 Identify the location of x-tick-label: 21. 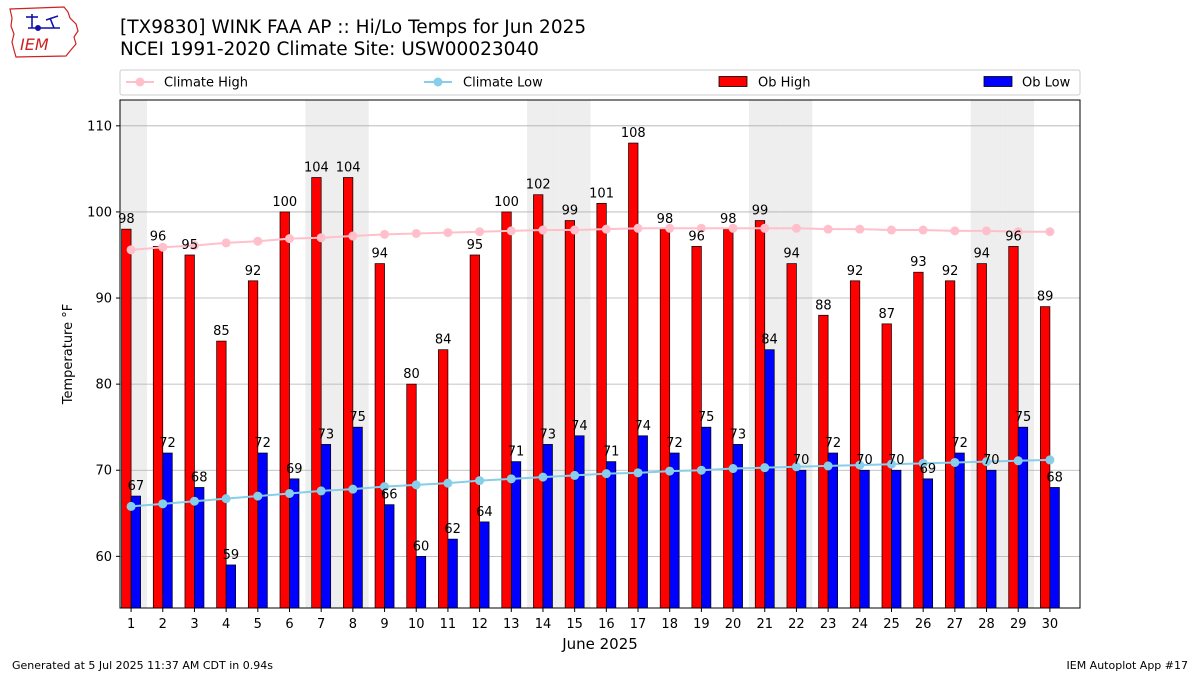
(764, 624).